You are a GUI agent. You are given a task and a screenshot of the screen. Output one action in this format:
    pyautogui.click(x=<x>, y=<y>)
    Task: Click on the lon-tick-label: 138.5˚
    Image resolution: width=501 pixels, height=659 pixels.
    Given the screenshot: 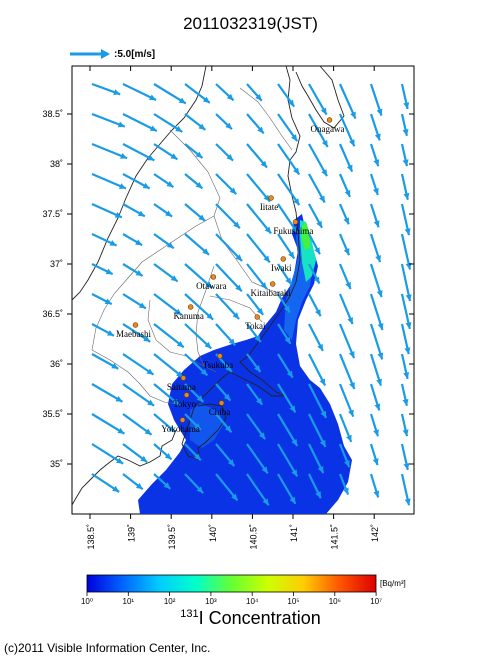 What is the action you would take?
    pyautogui.click(x=91, y=537)
    